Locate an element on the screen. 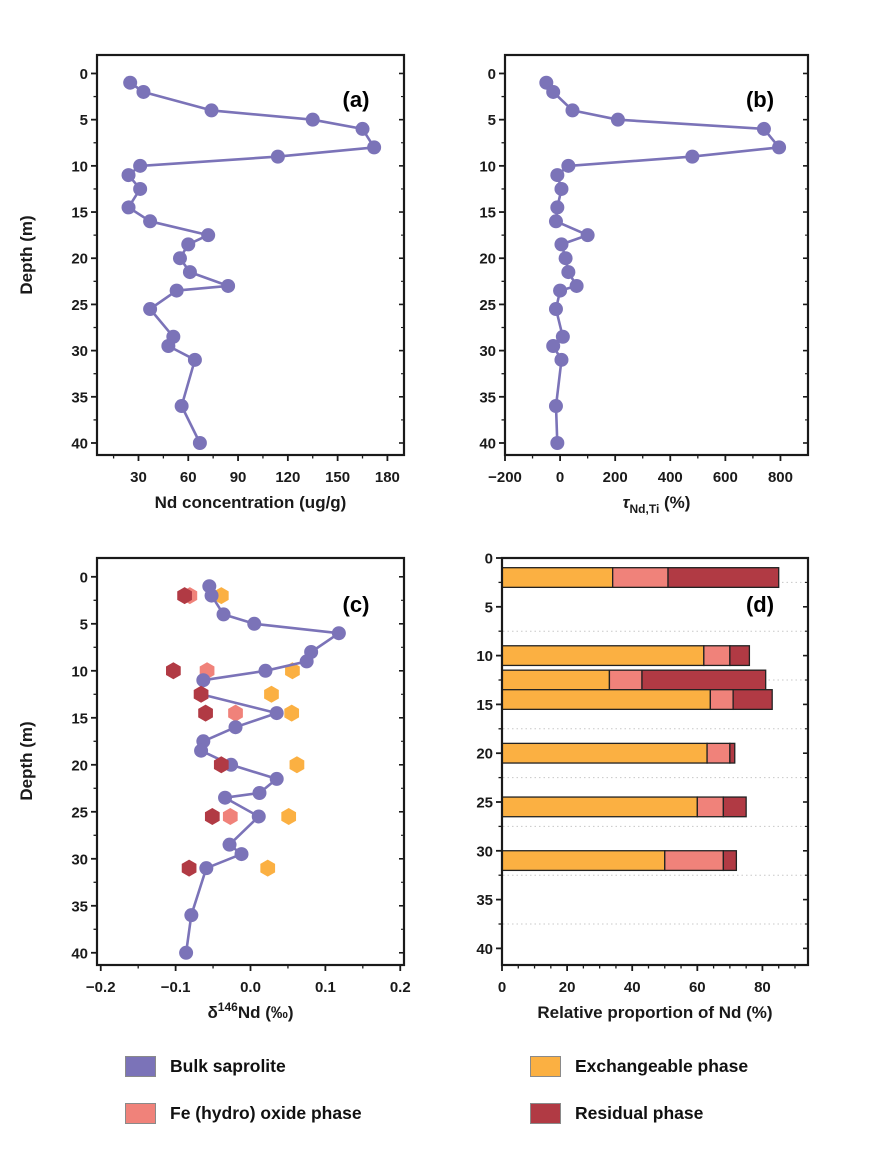 Image resolution: width=880 pixels, height=1160 pixels. series-line is located at coordinates (663, 262).